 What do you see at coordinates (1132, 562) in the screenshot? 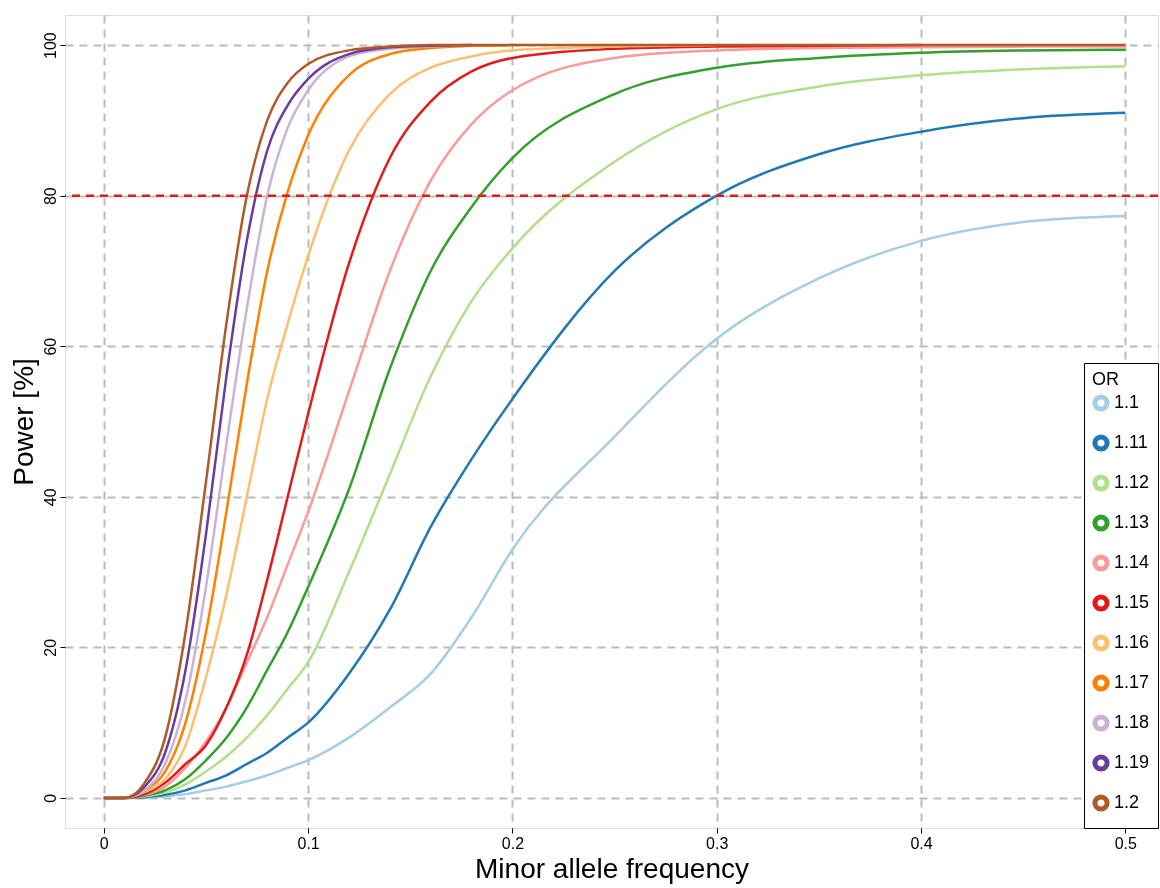
I see `legend-label: 1.14` at bounding box center [1132, 562].